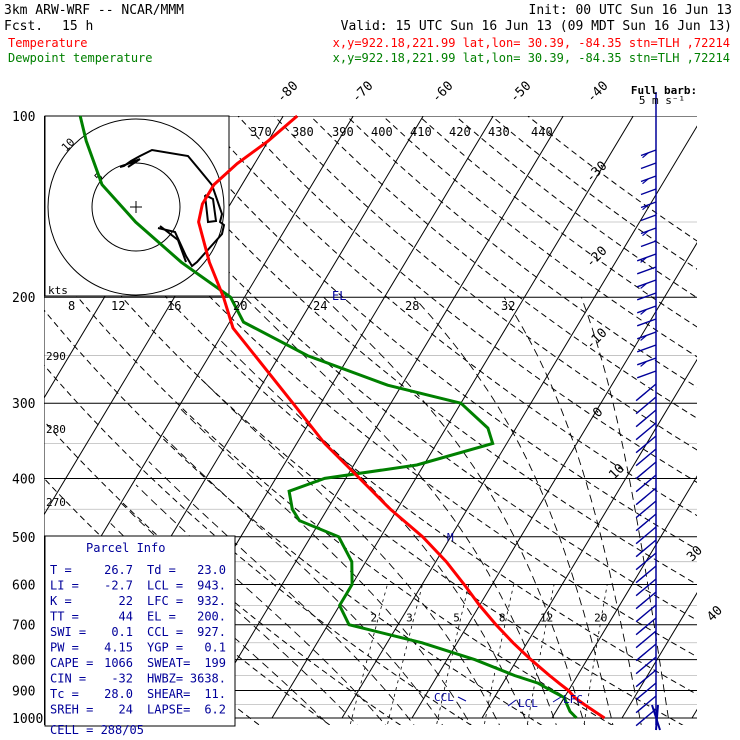  I want to click on parcel-row-value: 1066, so click(118, 663).